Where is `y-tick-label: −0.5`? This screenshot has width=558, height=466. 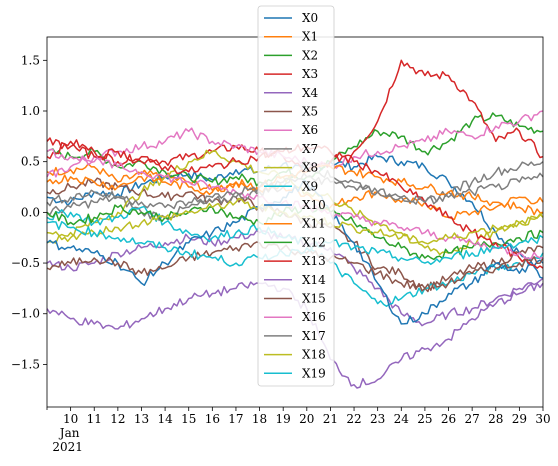 y-tick-label: −0.5 is located at coordinates (25, 263).